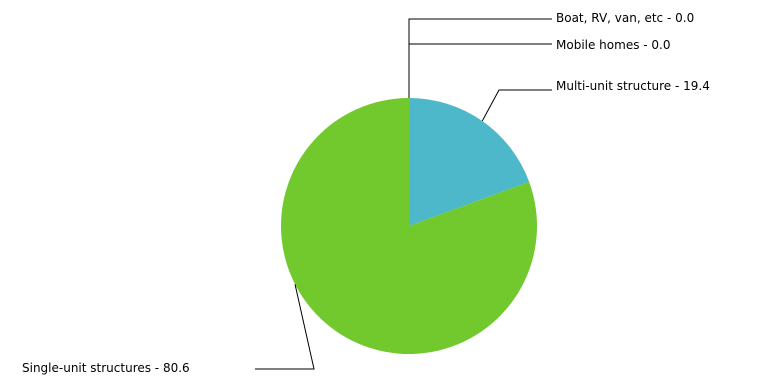 The height and width of the screenshot is (384, 775). I want to click on label-boat-rv-van: Boat, RV, van, etc - 0.0, so click(625, 18).